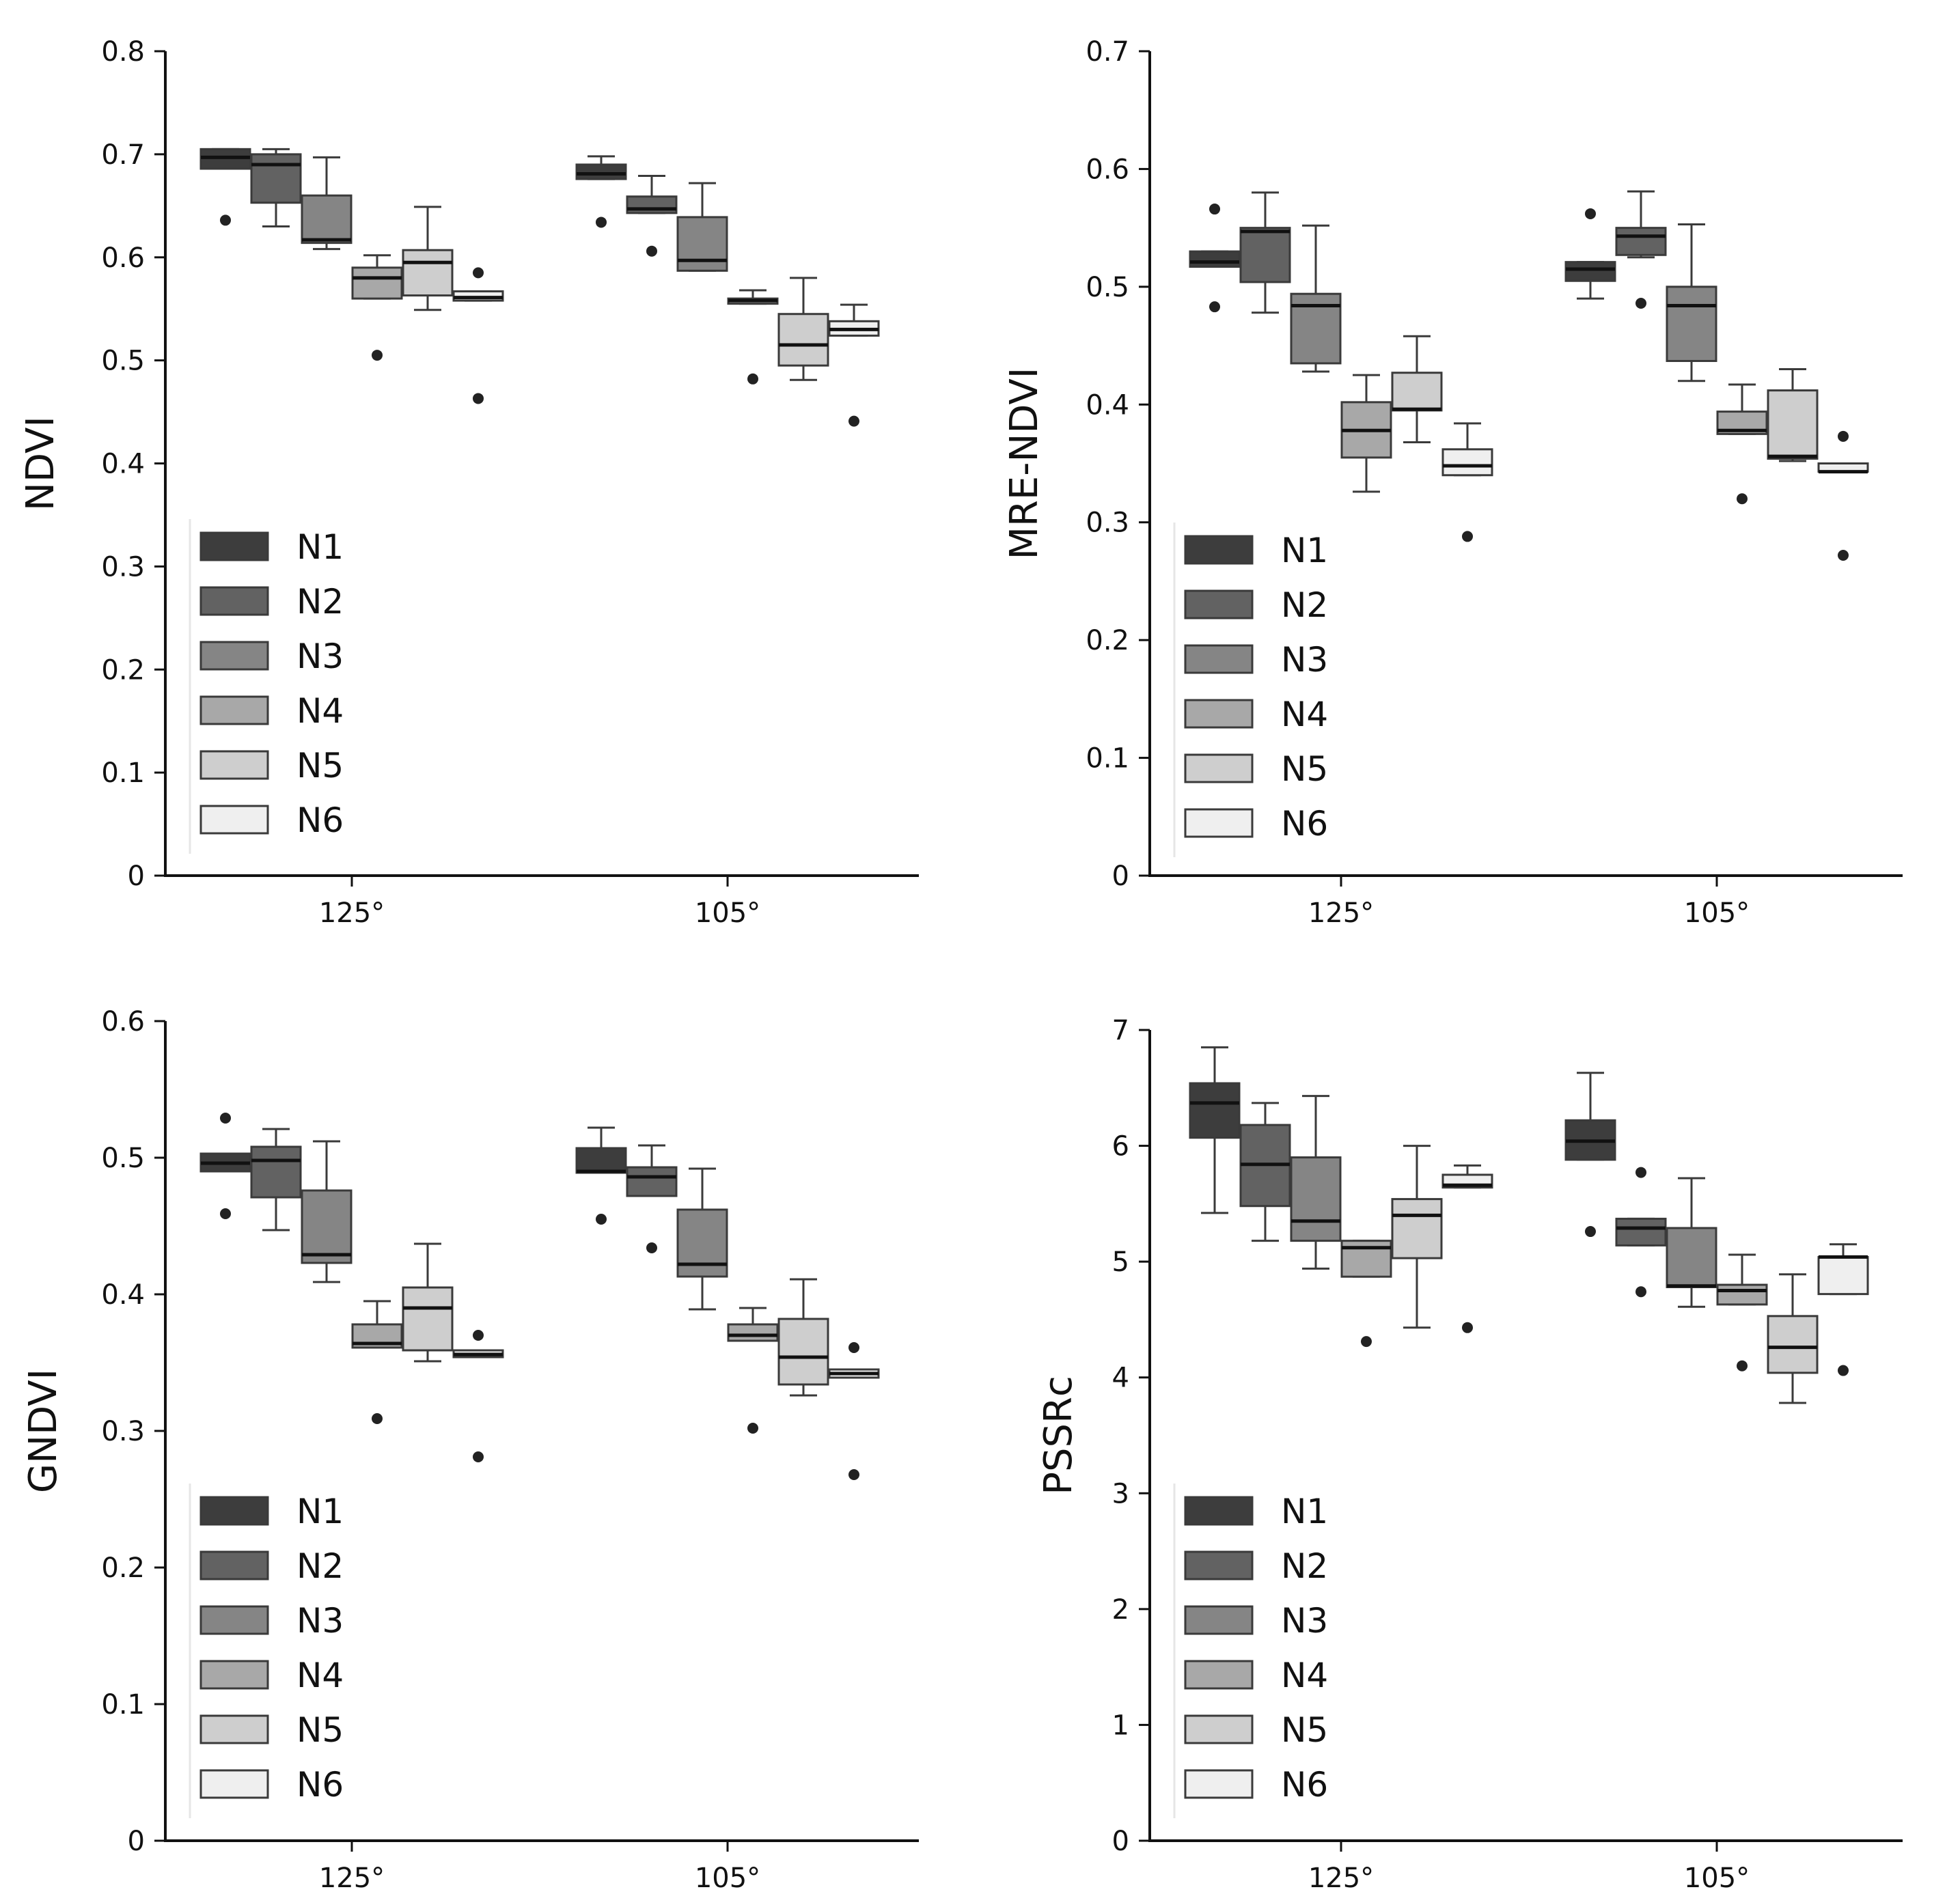 Image resolution: width=1960 pixels, height=1894 pixels. Describe the element at coordinates (41, 463) in the screenshot. I see `y-axis-label: NDVI` at that location.